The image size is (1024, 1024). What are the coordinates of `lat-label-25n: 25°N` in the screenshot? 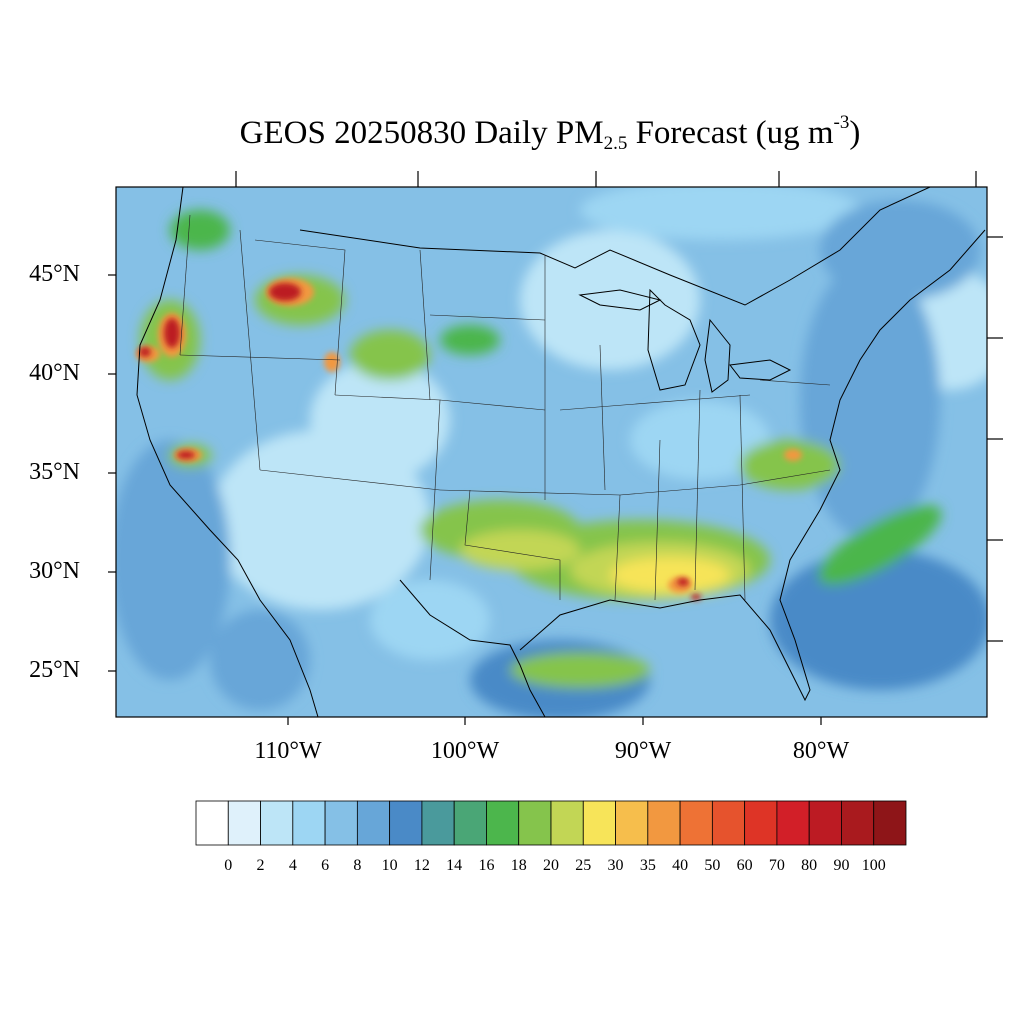 It's located at (54, 670).